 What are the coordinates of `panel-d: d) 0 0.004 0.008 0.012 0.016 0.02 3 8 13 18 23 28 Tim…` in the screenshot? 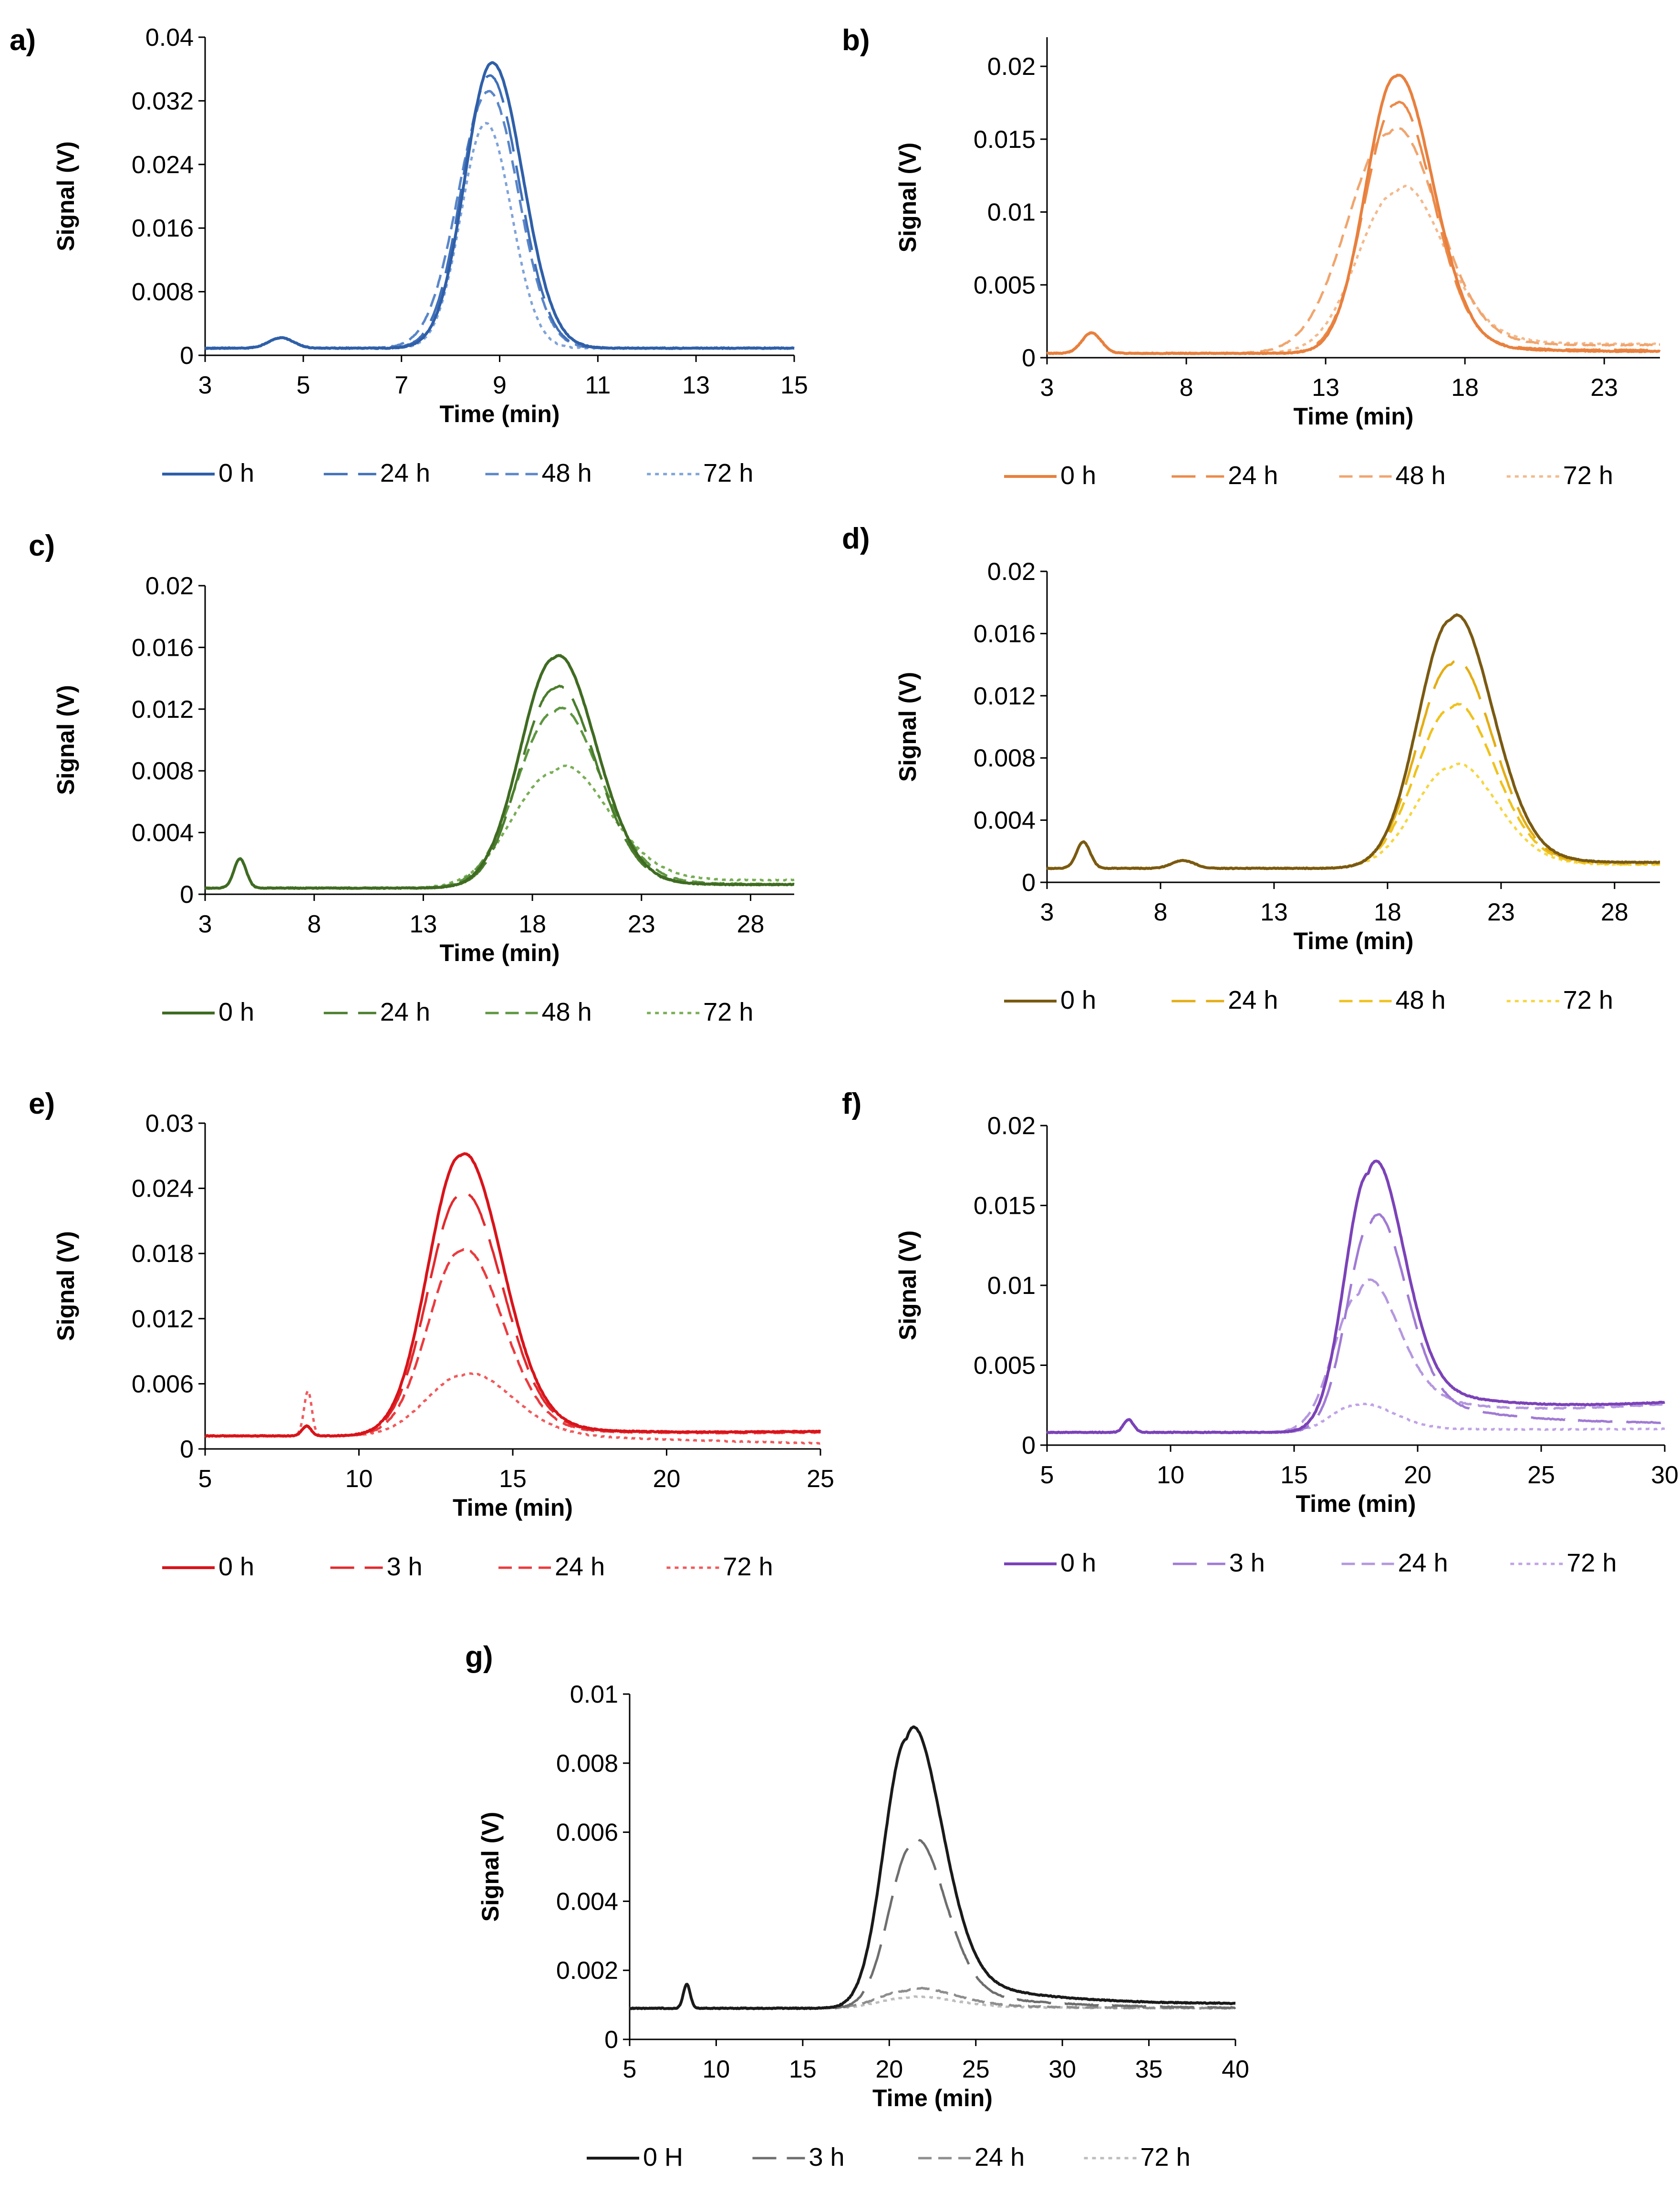 It's located at (1251, 768).